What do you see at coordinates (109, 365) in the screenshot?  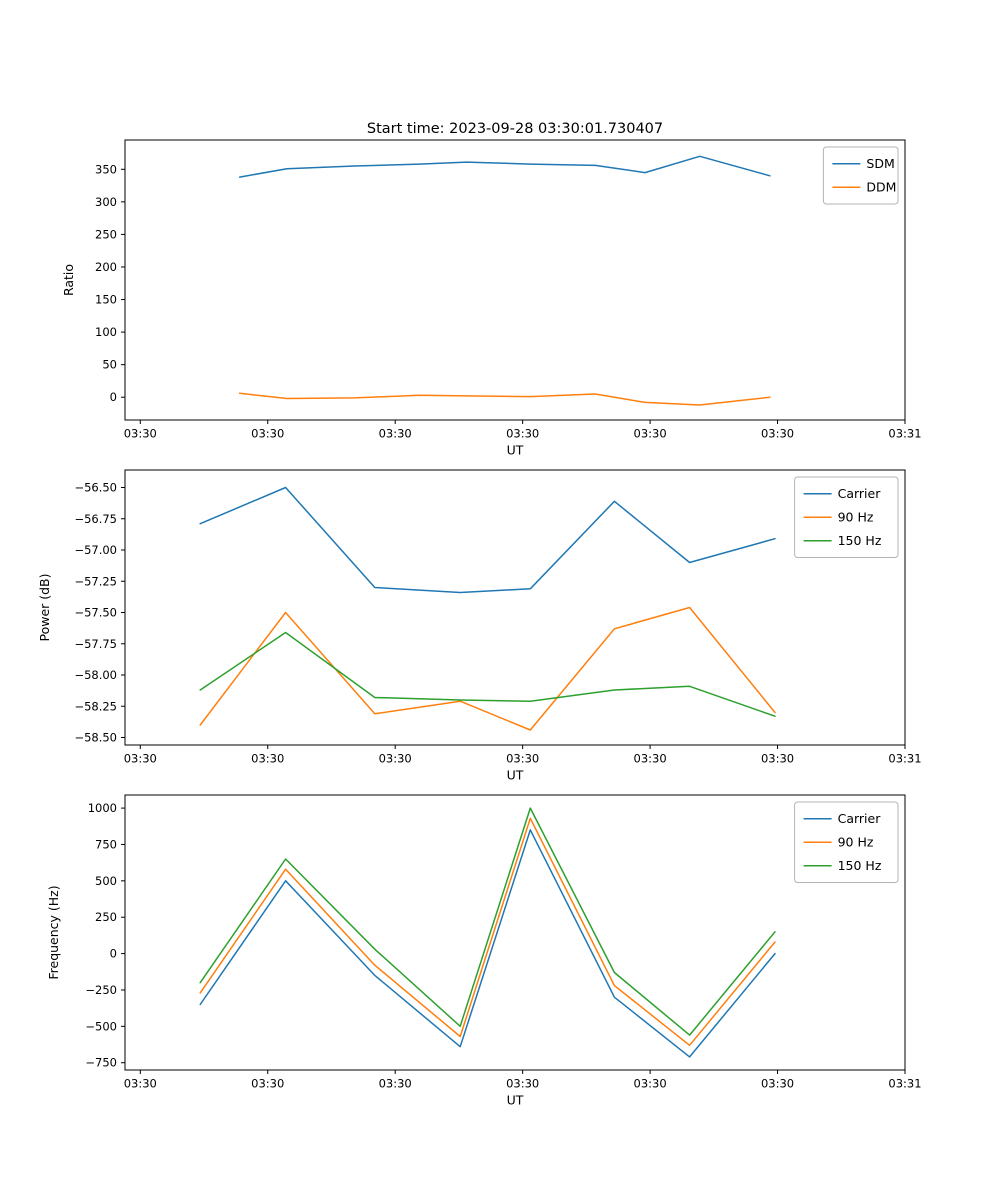 I see `y-tick-label: 50` at bounding box center [109, 365].